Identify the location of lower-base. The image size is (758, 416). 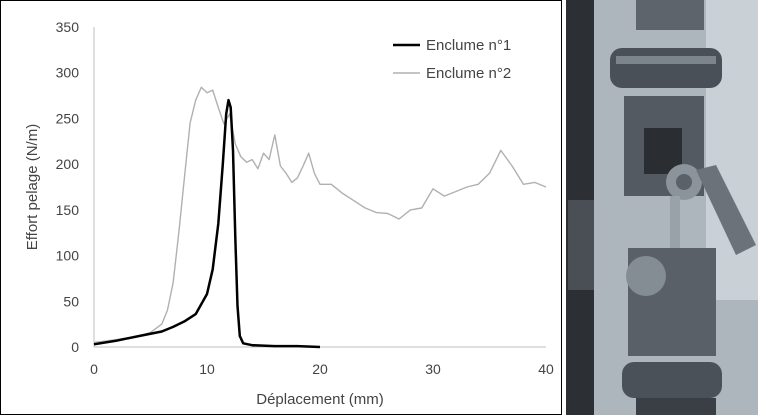
(676, 406).